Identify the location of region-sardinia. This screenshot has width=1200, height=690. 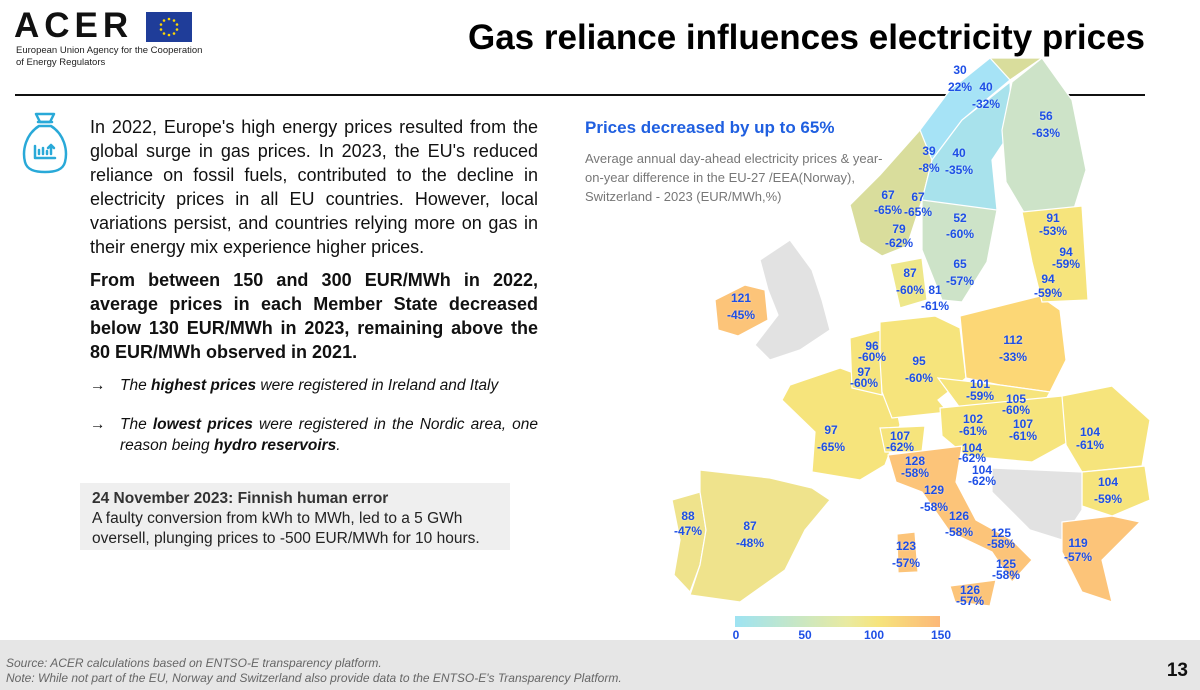
(907, 552).